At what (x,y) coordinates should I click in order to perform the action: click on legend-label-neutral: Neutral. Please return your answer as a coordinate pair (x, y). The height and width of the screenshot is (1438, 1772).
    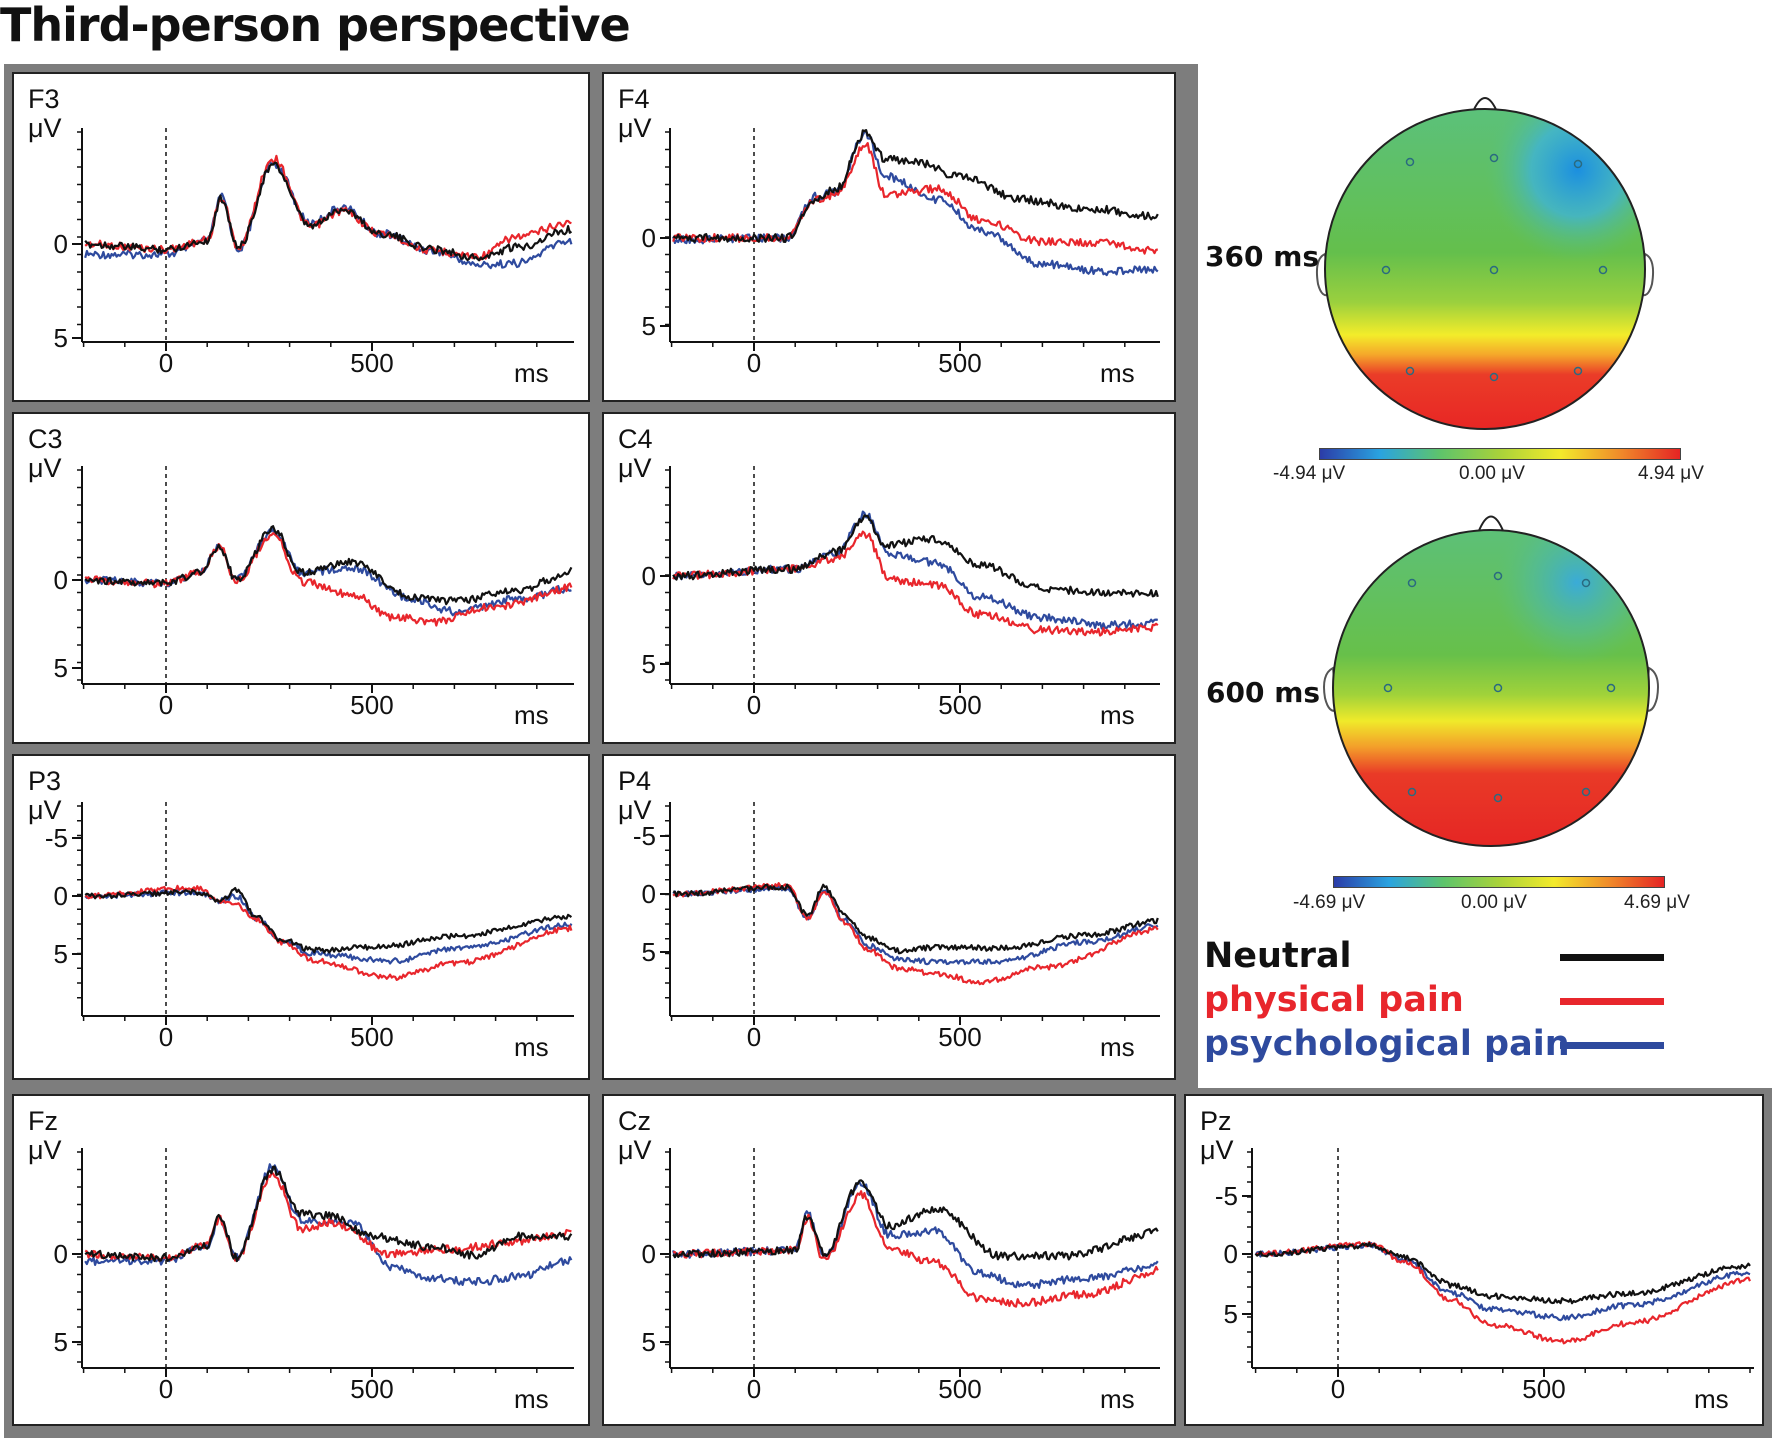
    Looking at the image, I should click on (1278, 956).